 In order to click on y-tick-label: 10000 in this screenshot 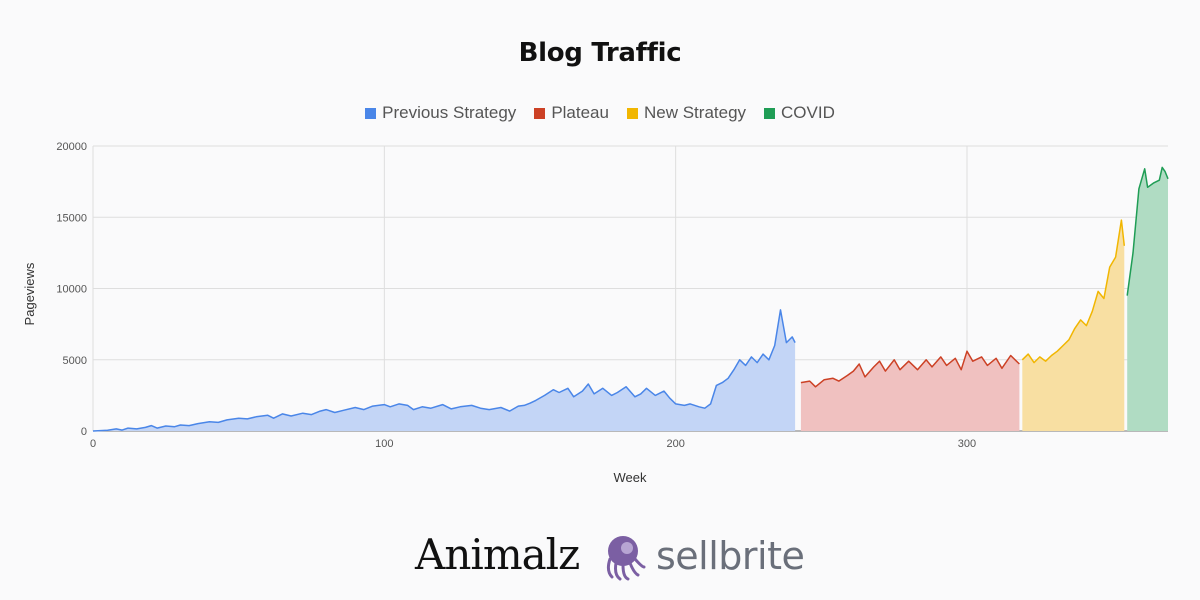, I will do `click(71, 290)`.